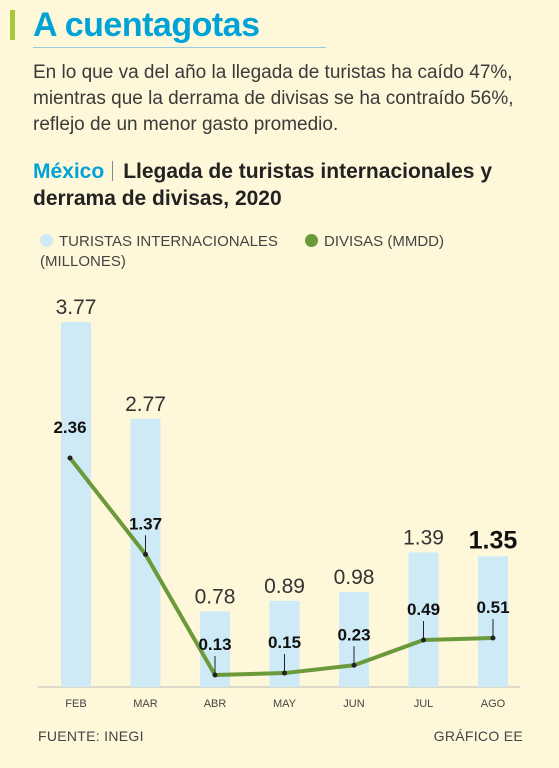 This screenshot has height=768, width=559. I want to click on legend-label-turistas: TURISTAS INTERNACIONALES (MILLONES), so click(159, 251).